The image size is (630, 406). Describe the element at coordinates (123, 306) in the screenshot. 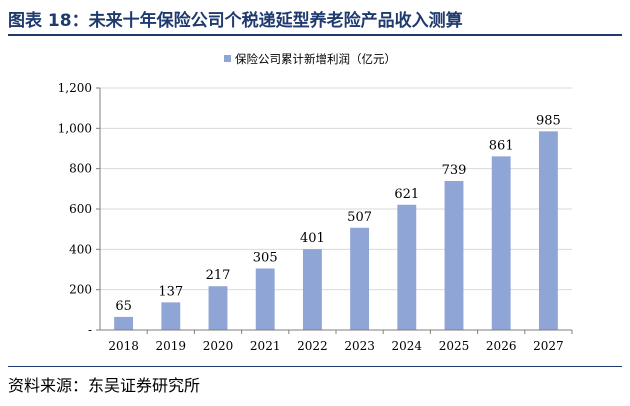

I see `data-label: 65` at that location.